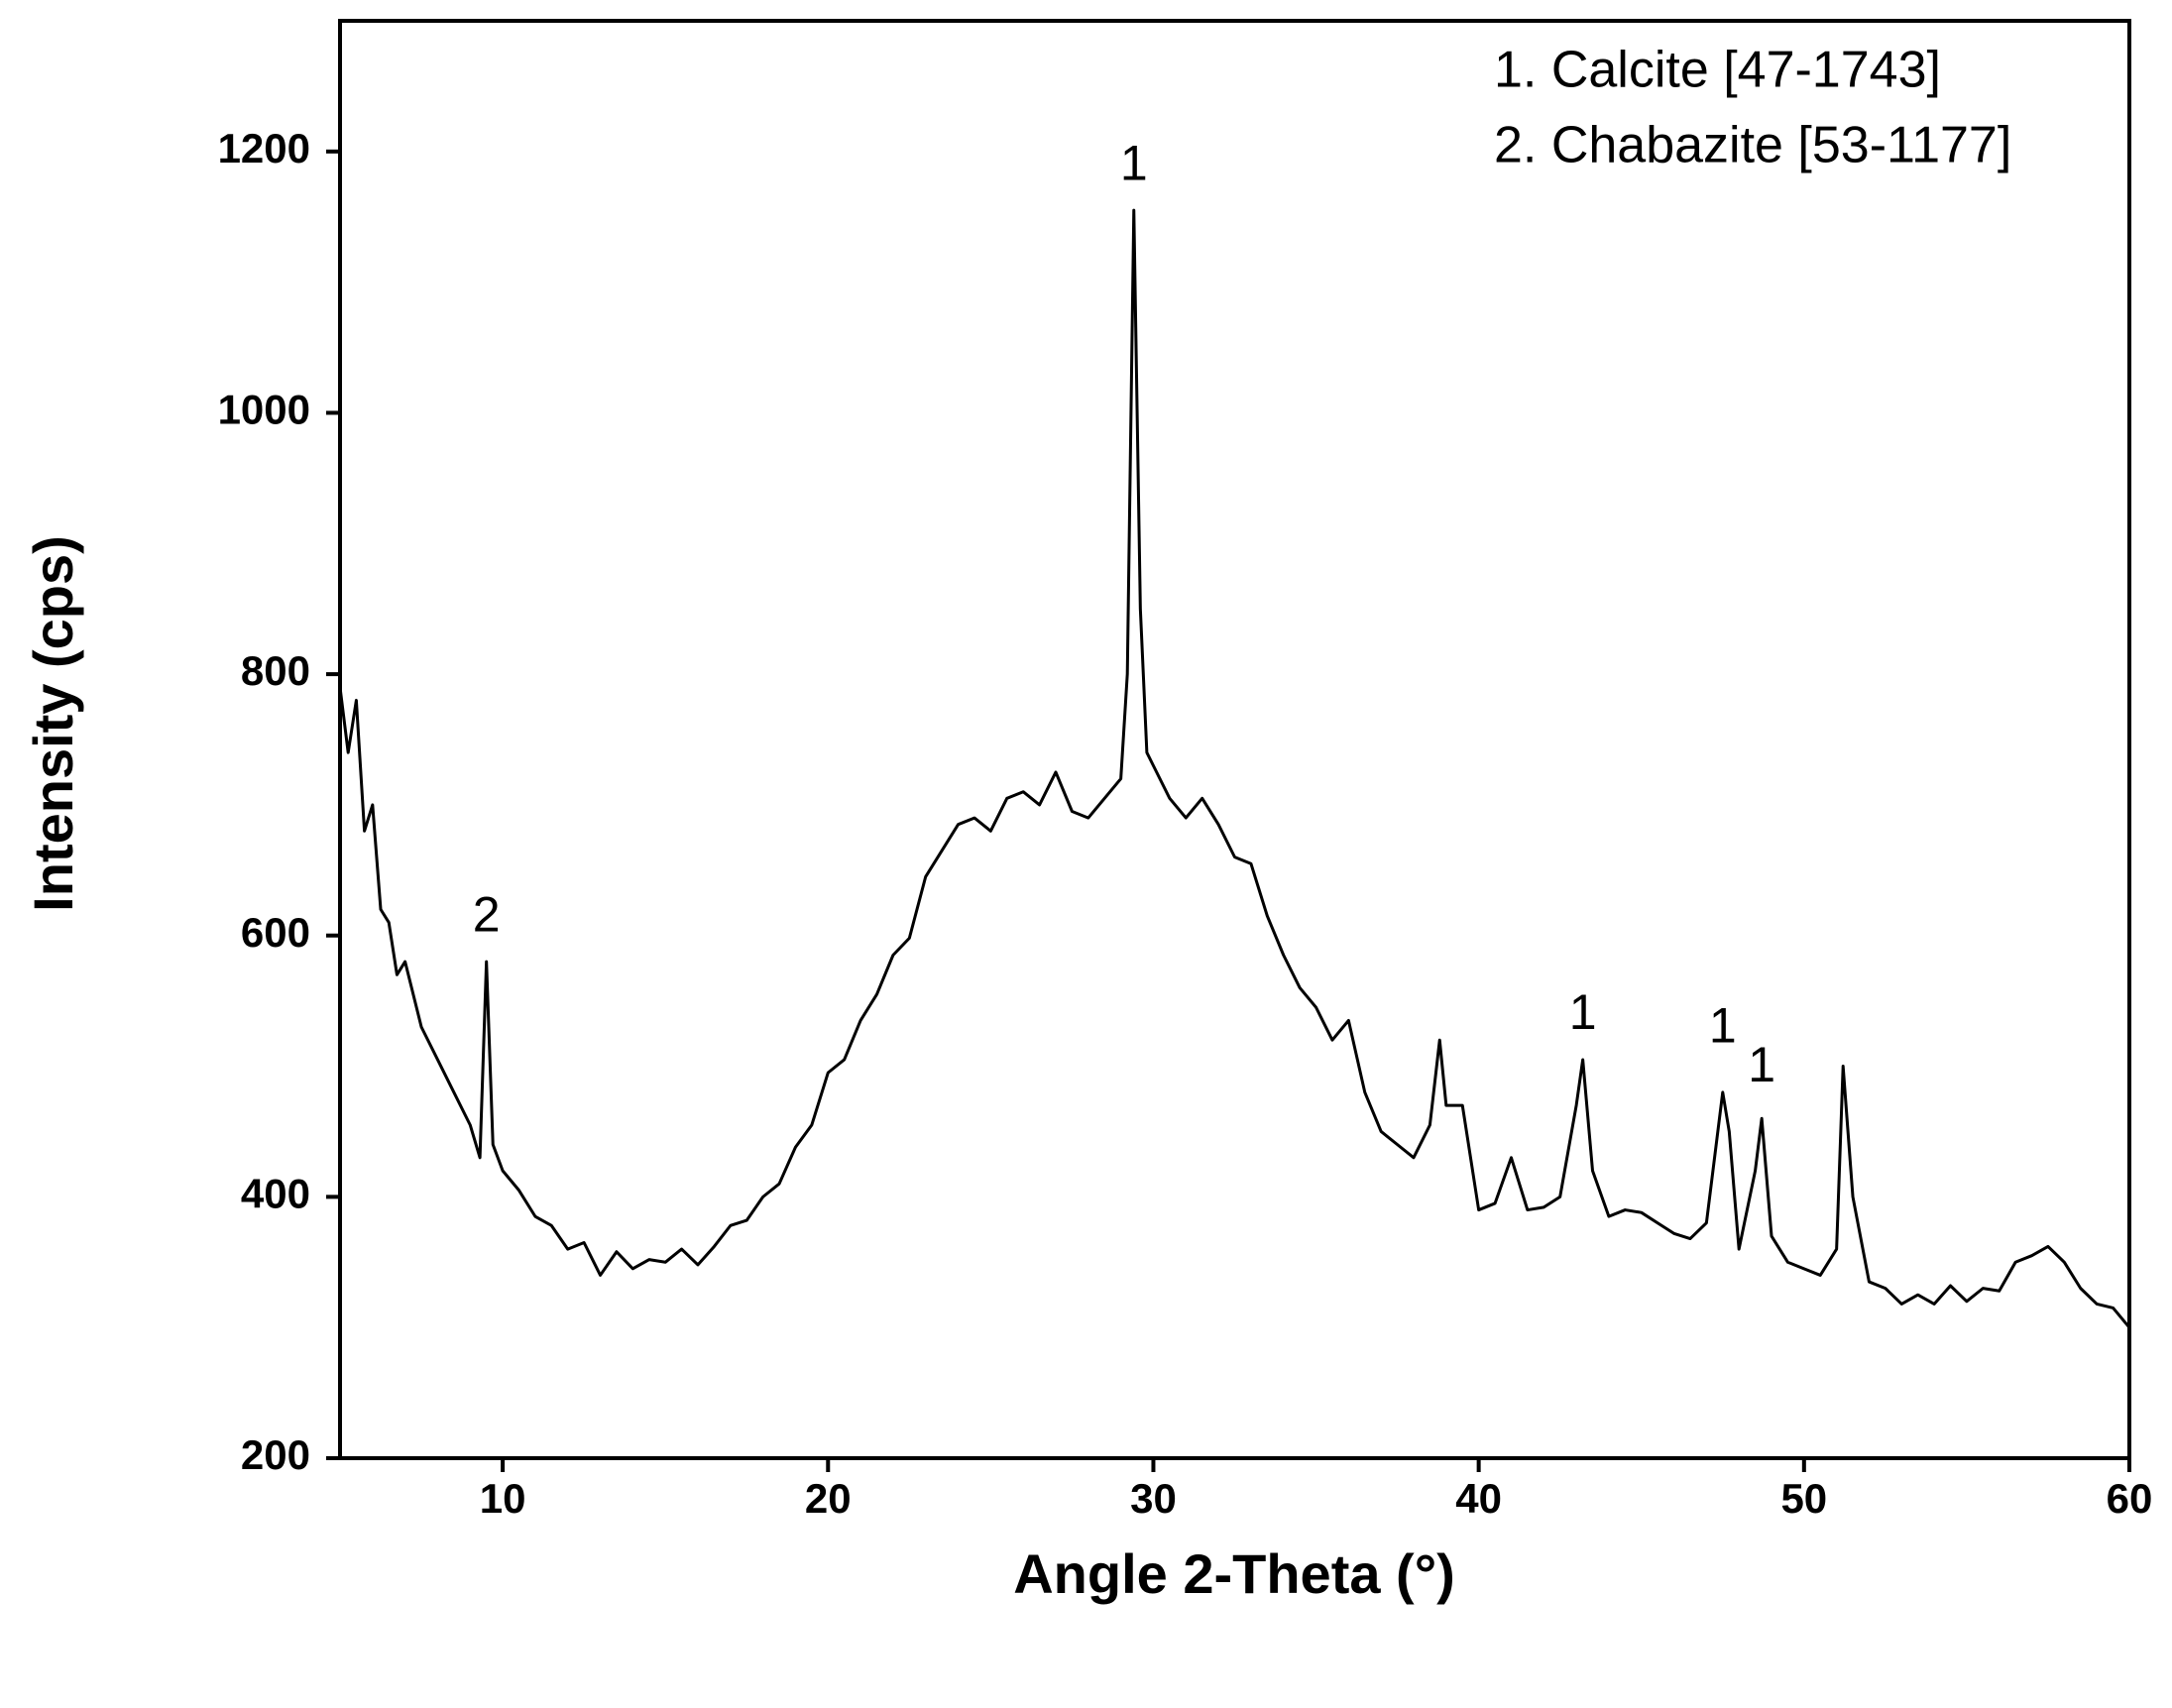 The height and width of the screenshot is (1708, 2172). What do you see at coordinates (1154, 1498) in the screenshot?
I see `x-tick-label: 30` at bounding box center [1154, 1498].